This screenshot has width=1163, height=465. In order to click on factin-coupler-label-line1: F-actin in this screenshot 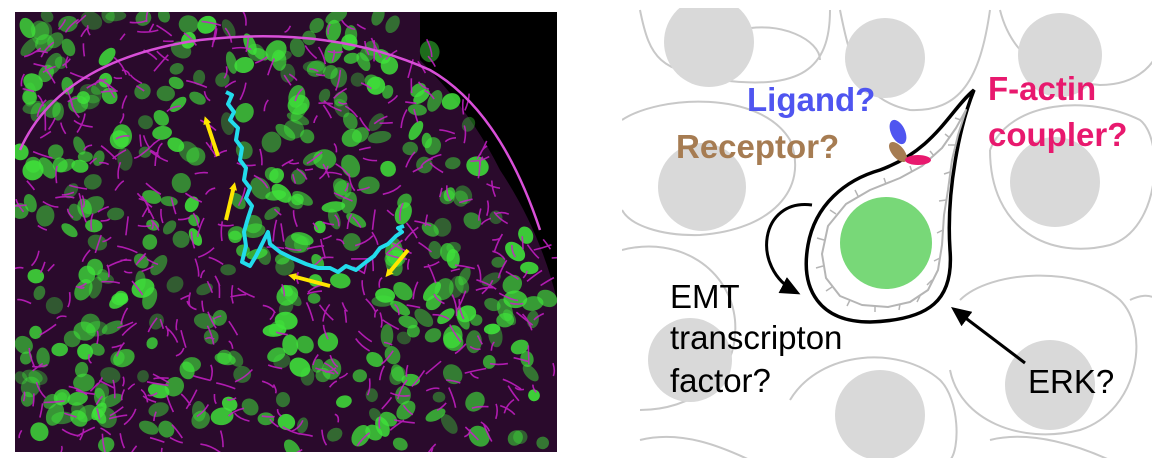, I will do `click(1042, 88)`.